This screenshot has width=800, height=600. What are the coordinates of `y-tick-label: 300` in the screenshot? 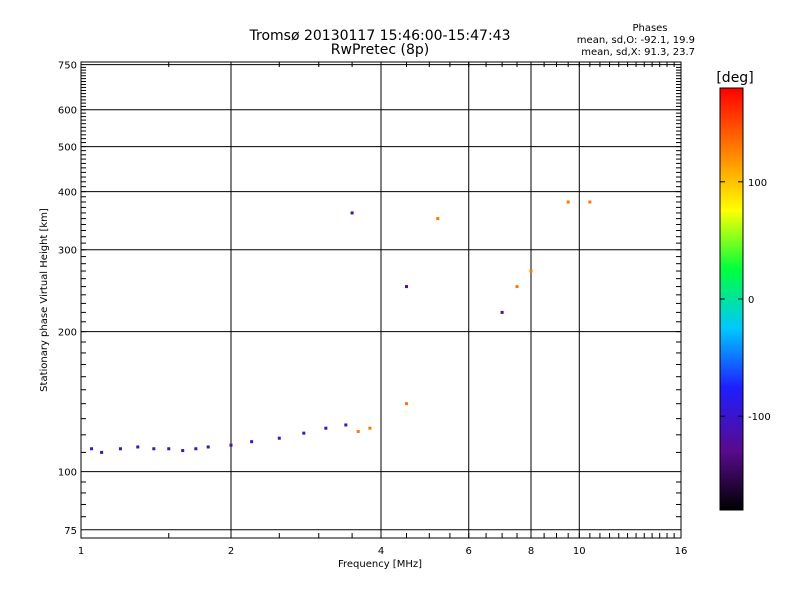 It's located at (67, 251).